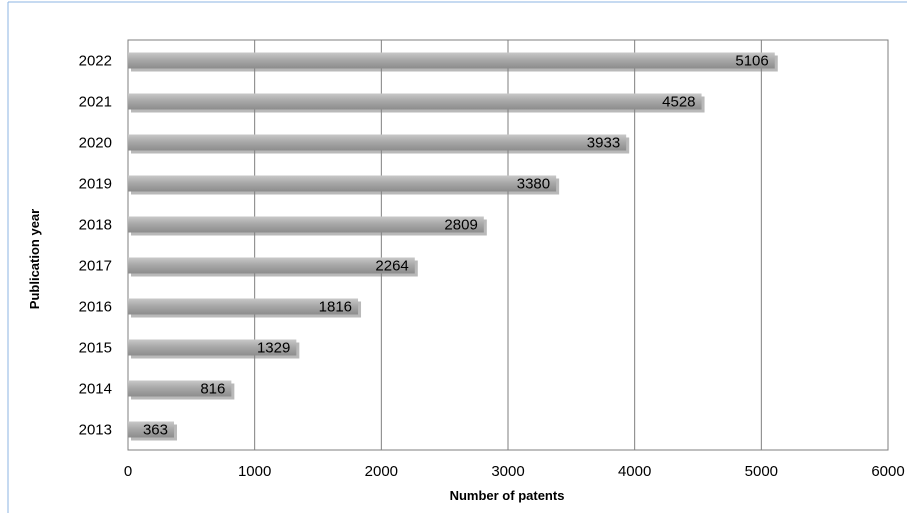 This screenshot has height=513, width=907. Describe the element at coordinates (155, 430) in the screenshot. I see `data-label-2013: 363` at that location.